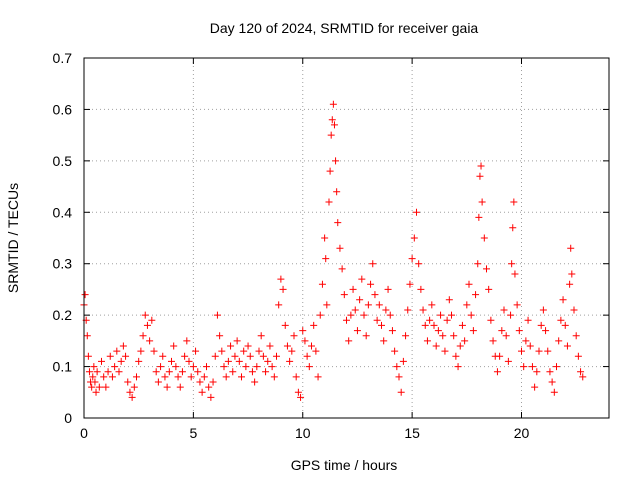 The image size is (640, 480). Describe the element at coordinates (63, 109) in the screenshot. I see `y-tick-label: 0.6` at that location.